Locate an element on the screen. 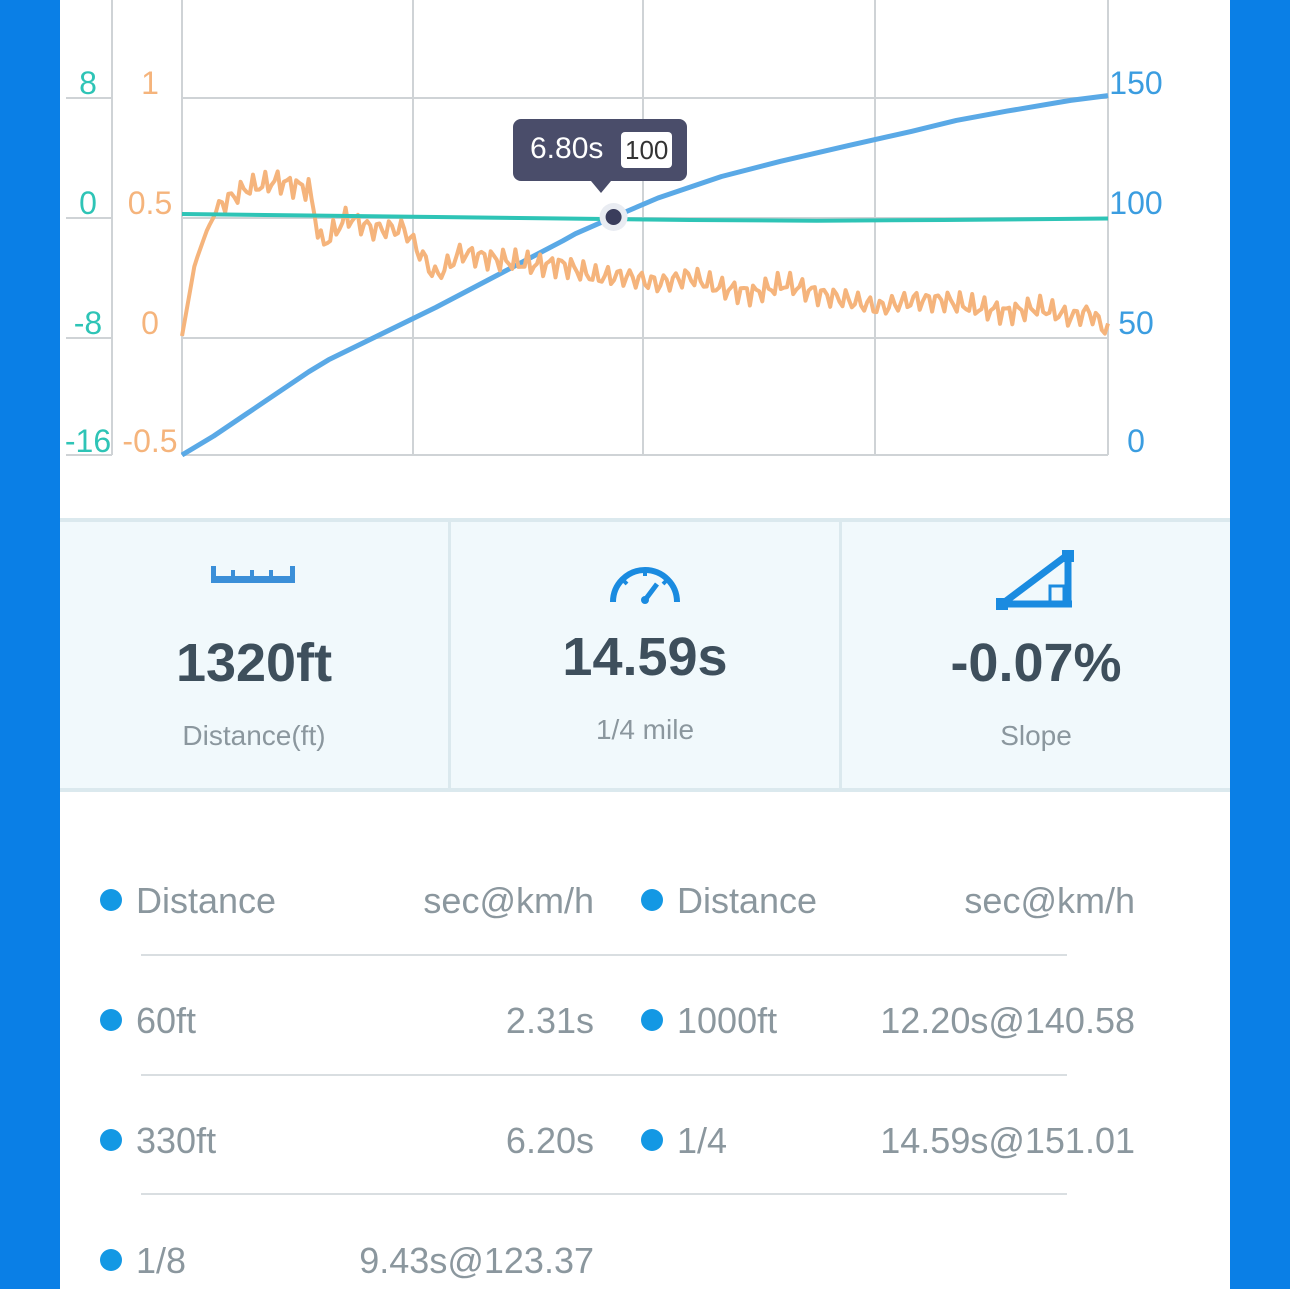  split-row: 1/4 14.59s@151.01 is located at coordinates (868, 1140).